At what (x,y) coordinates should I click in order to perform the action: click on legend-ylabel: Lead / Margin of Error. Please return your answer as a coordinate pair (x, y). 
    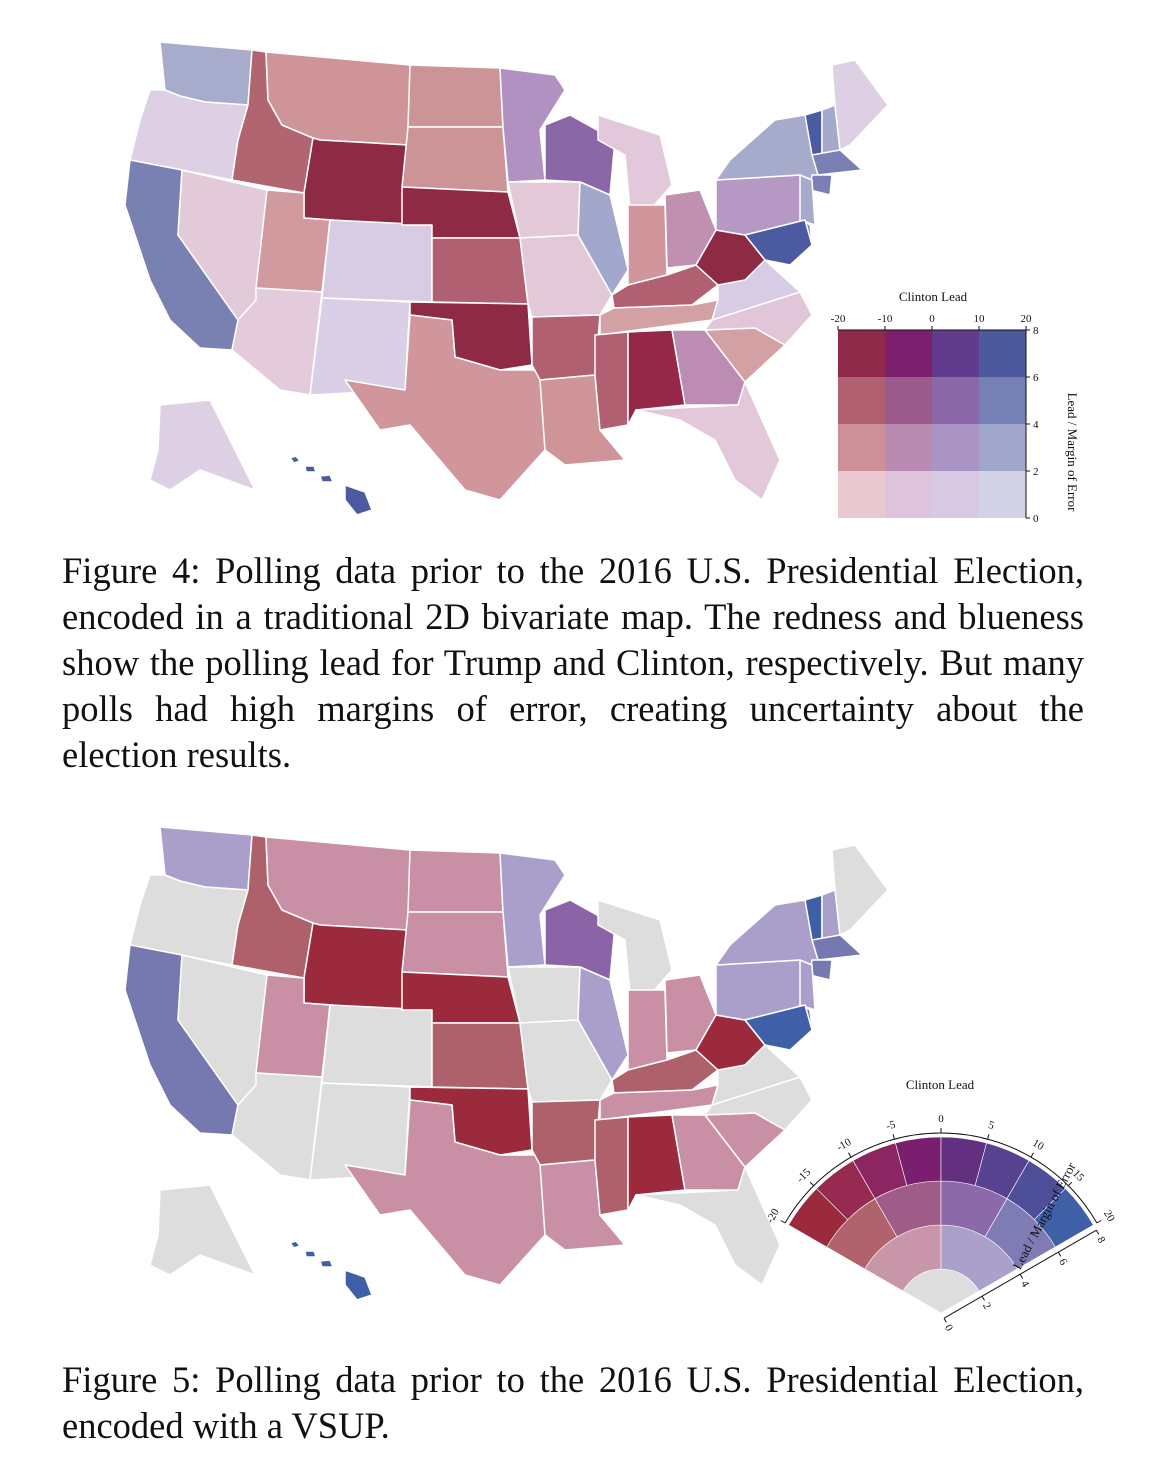
    Looking at the image, I should click on (1072, 453).